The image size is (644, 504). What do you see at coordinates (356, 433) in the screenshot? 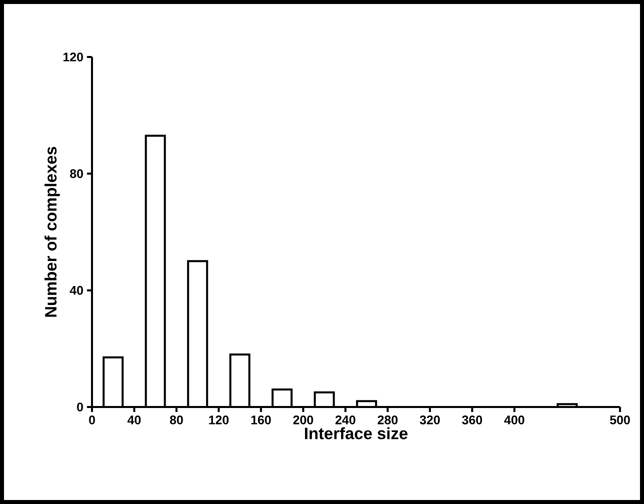
I see `x-axis-title: Interface size` at bounding box center [356, 433].